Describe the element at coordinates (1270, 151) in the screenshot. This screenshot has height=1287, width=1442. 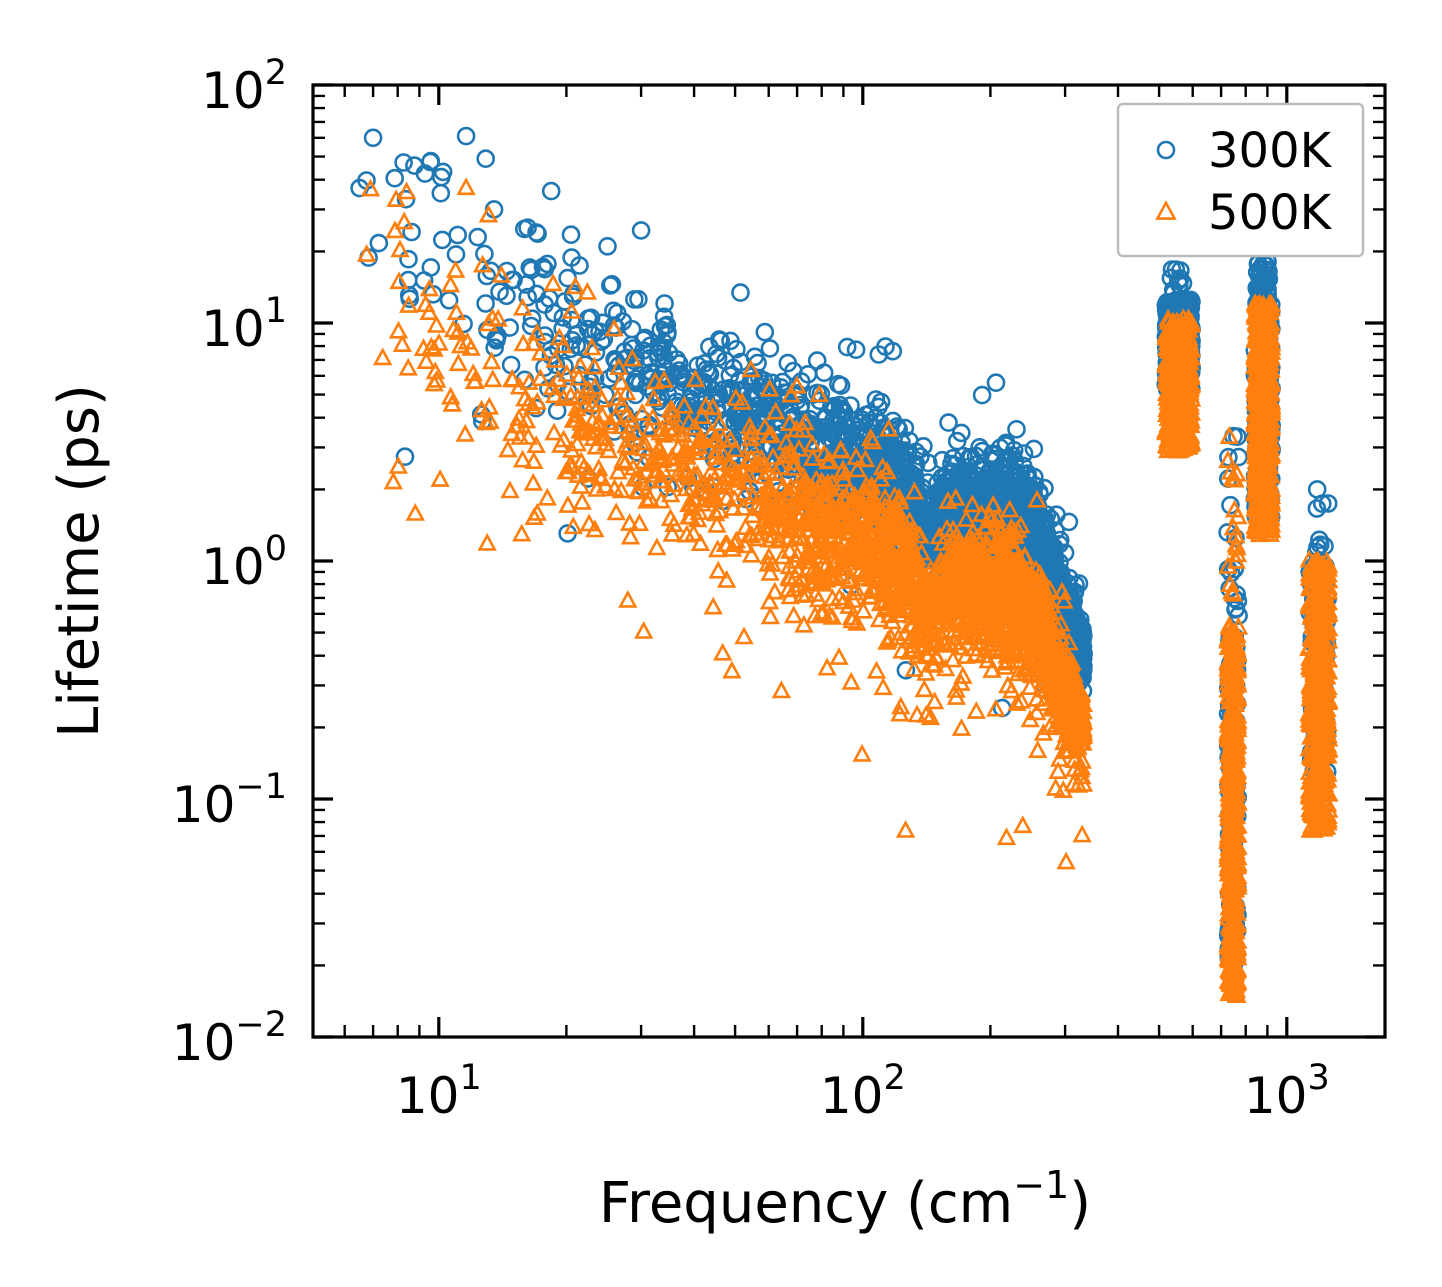
I see `legend-label-300K: 300K` at that location.